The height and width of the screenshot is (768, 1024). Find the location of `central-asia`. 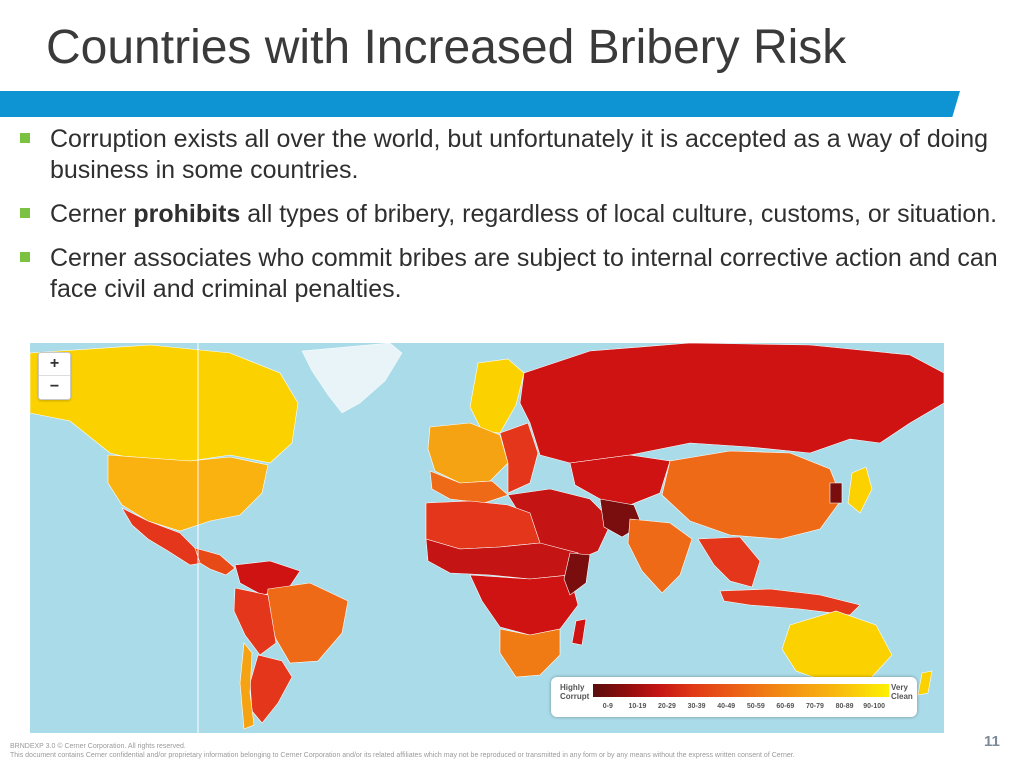

central-asia is located at coordinates (620, 480).